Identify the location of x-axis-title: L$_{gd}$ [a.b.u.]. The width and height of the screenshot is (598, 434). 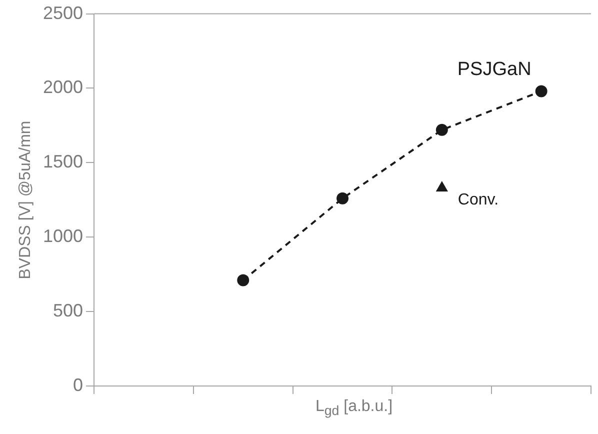
(354, 408).